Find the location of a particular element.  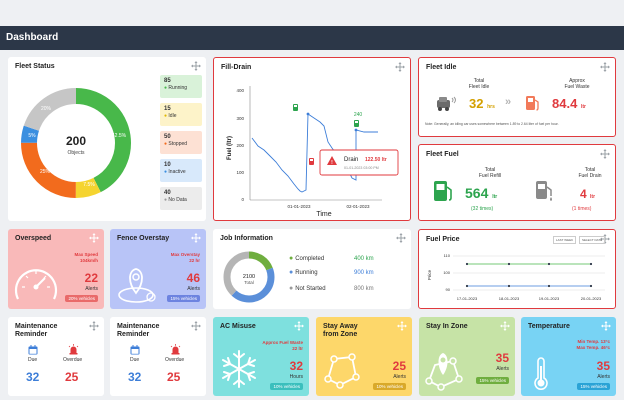

label-line: Fuel Drain is located at coordinates (590, 176).